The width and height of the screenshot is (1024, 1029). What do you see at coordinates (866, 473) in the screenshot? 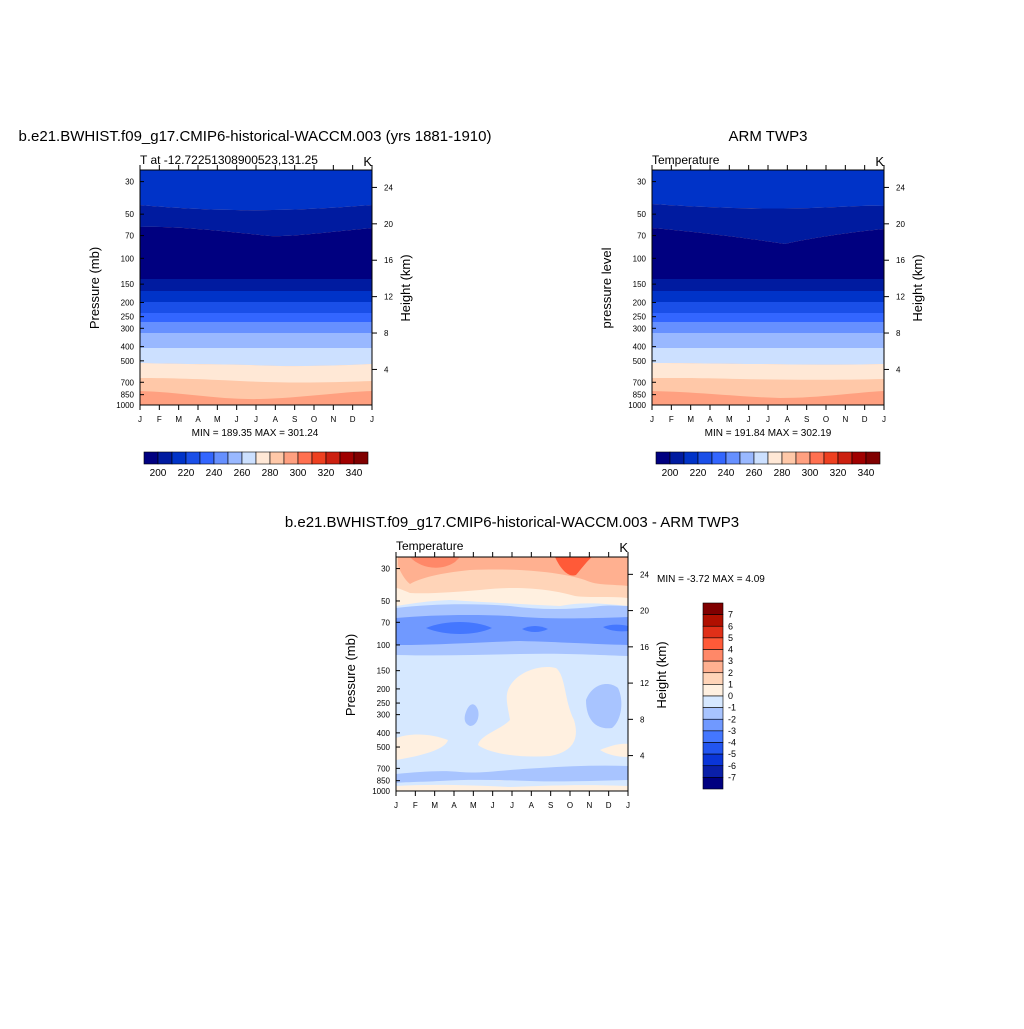
I see `colorbar-label: 340` at bounding box center [866, 473].